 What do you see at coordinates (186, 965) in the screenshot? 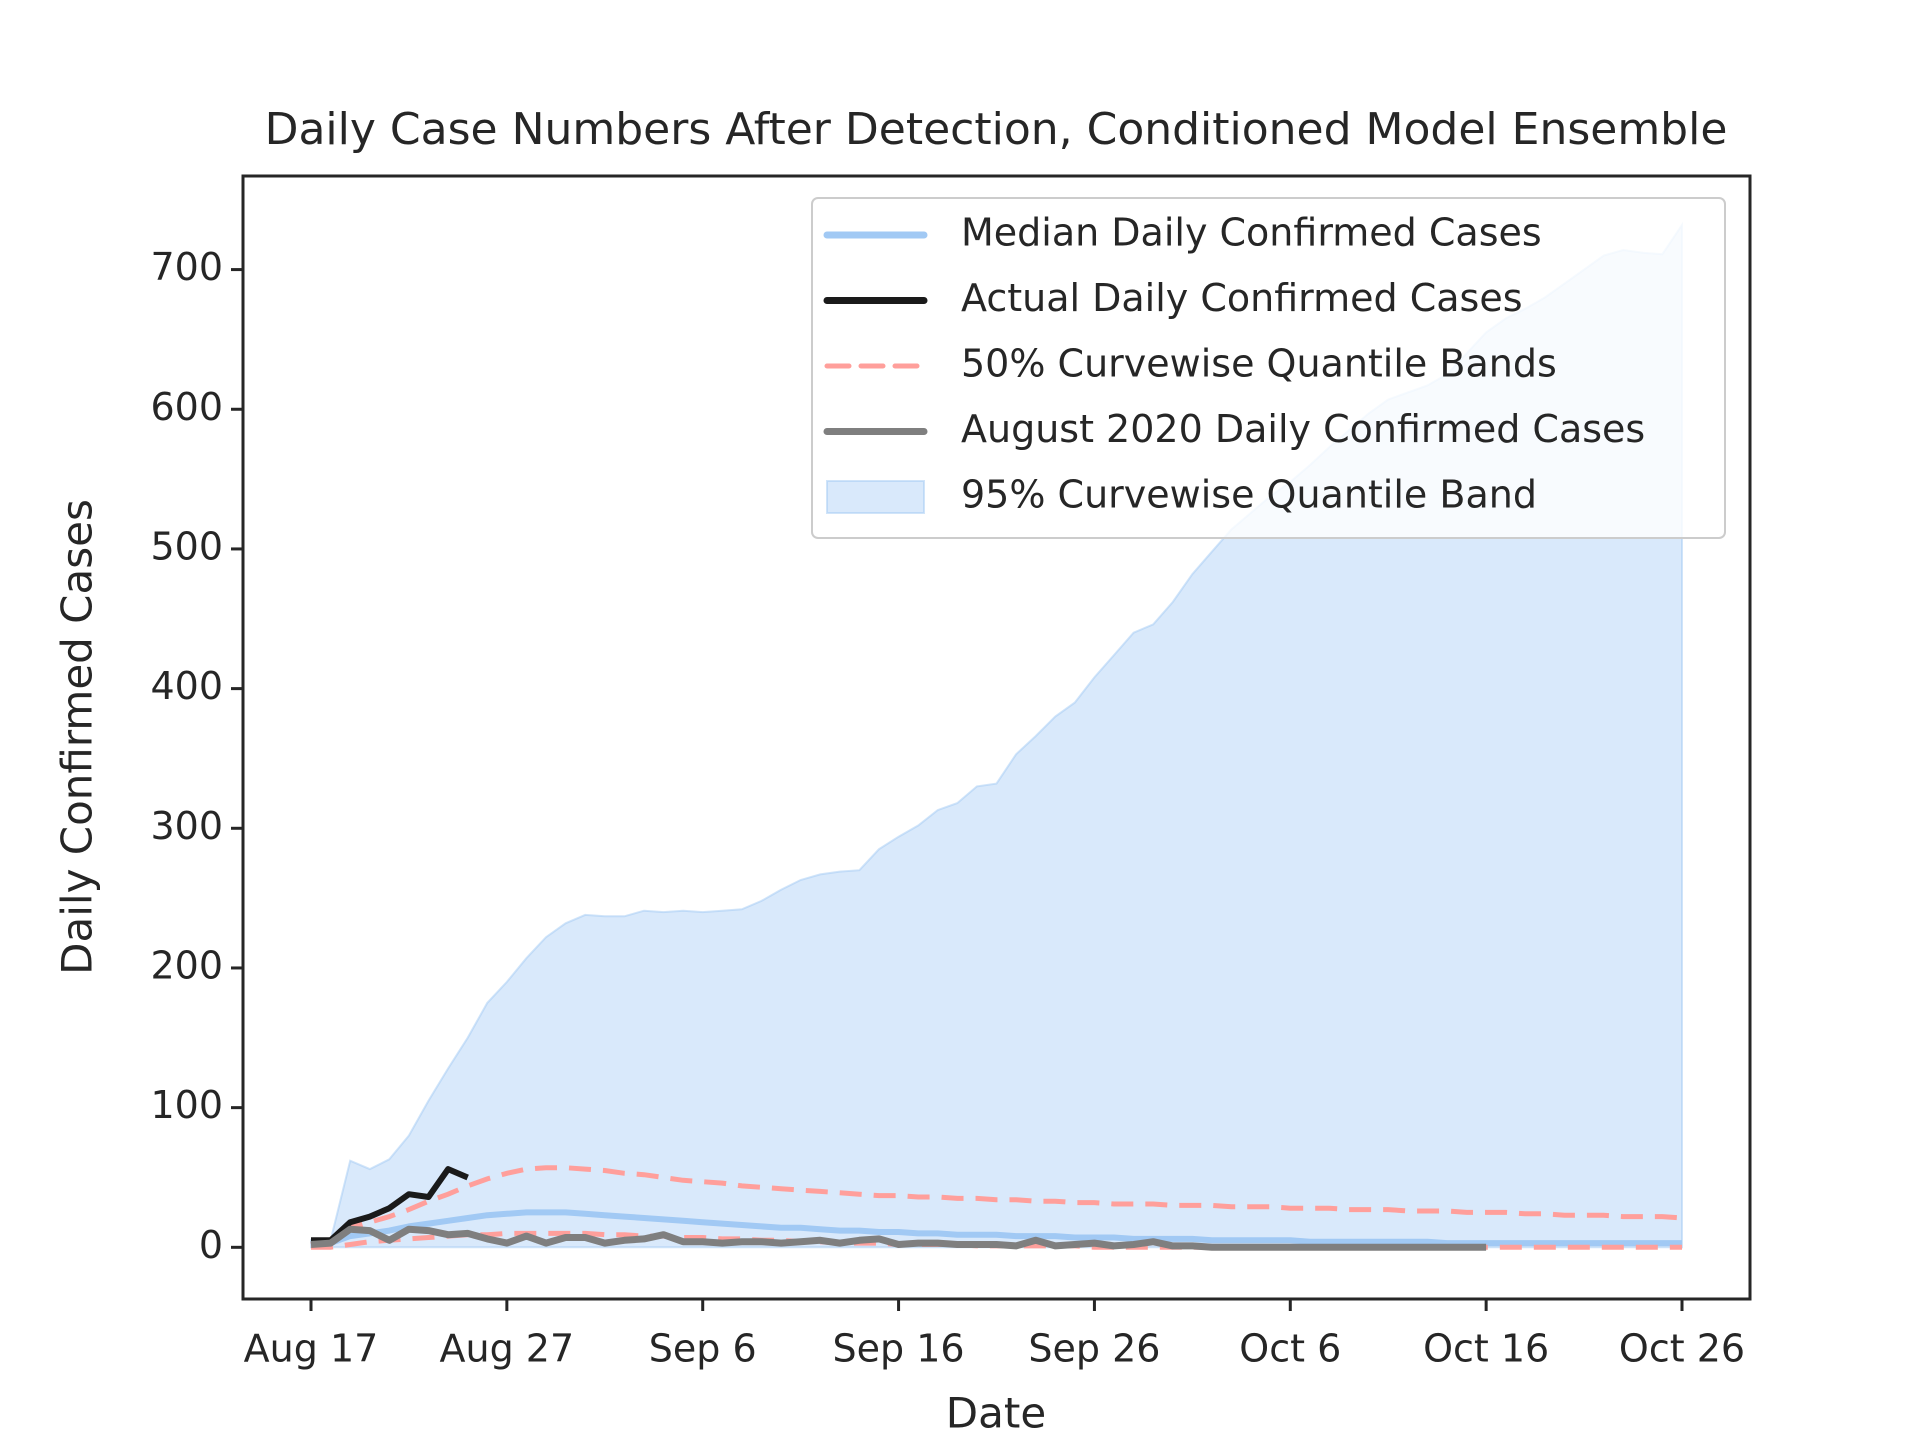
I see `y-tick-label: 200` at bounding box center [186, 965].